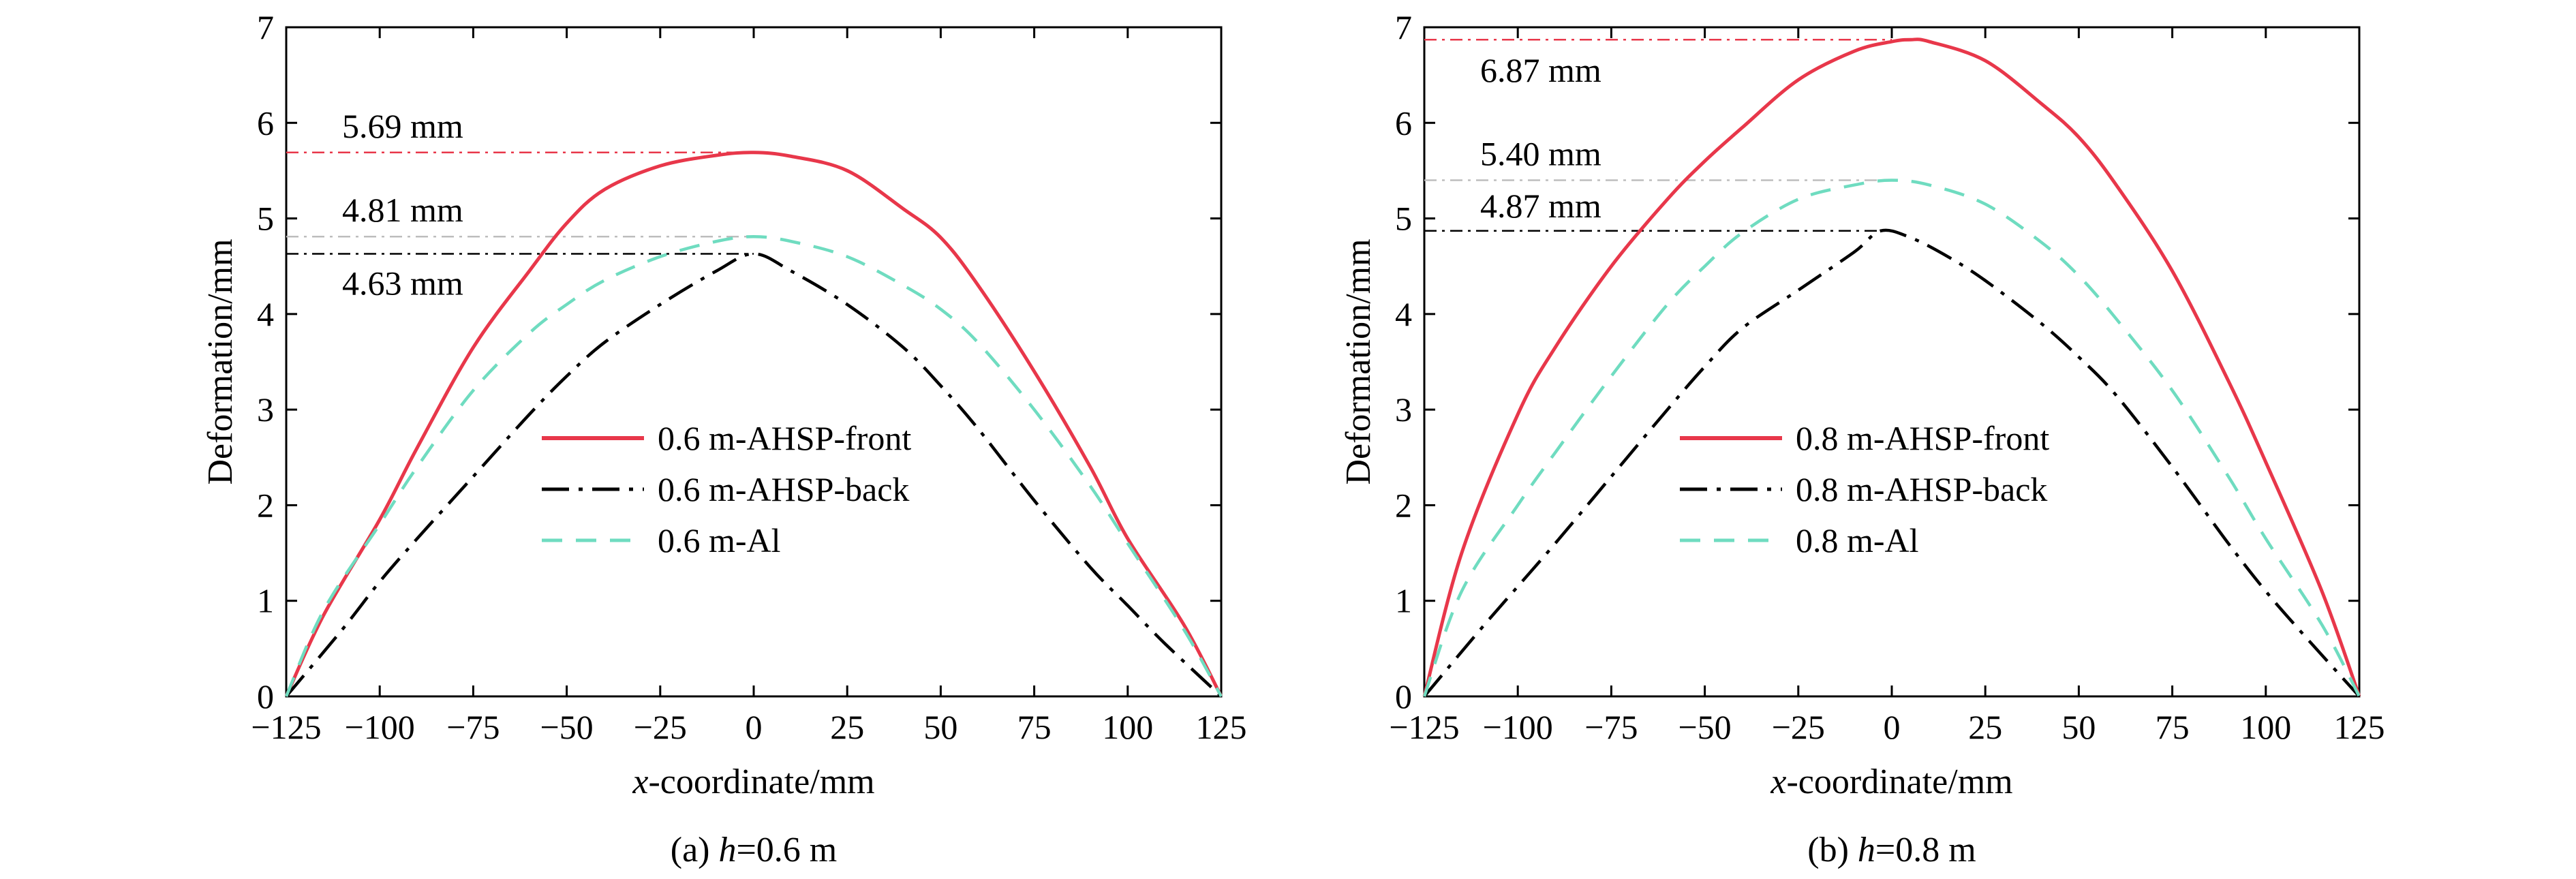 Image resolution: width=2576 pixels, height=879 pixels. Describe the element at coordinates (1857, 540) in the screenshot. I see `legend-label-3: 0.8 m-Al` at that location.